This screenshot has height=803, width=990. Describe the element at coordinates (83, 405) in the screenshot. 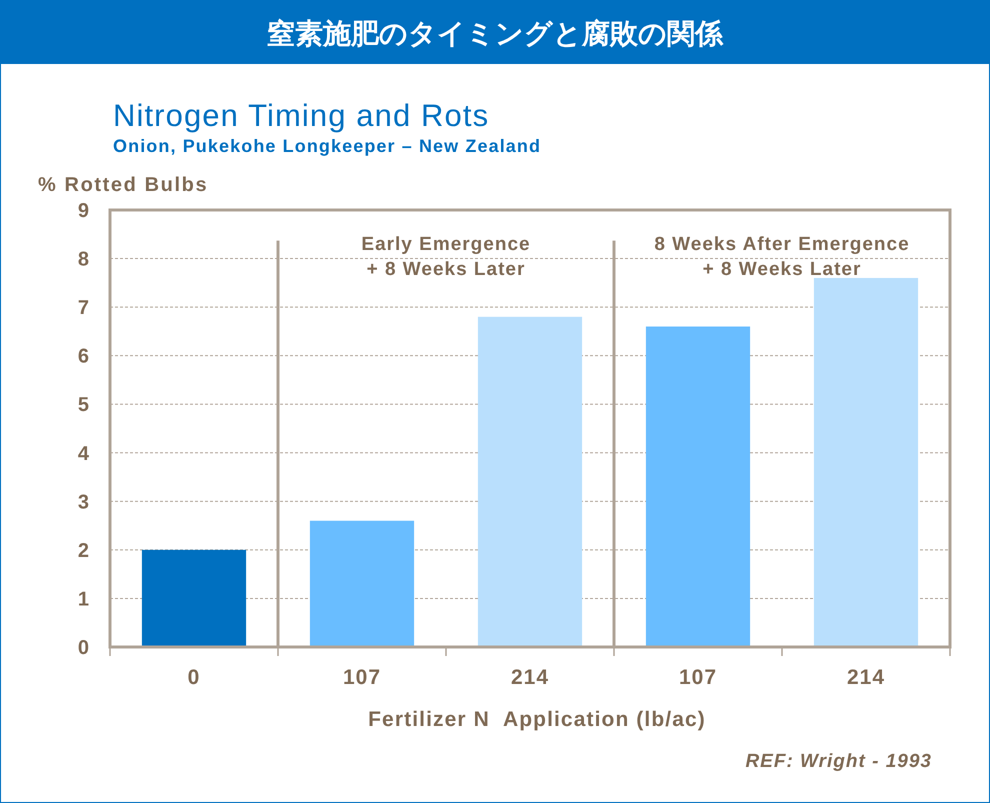

I see `y-tick-label: 5` at that location.